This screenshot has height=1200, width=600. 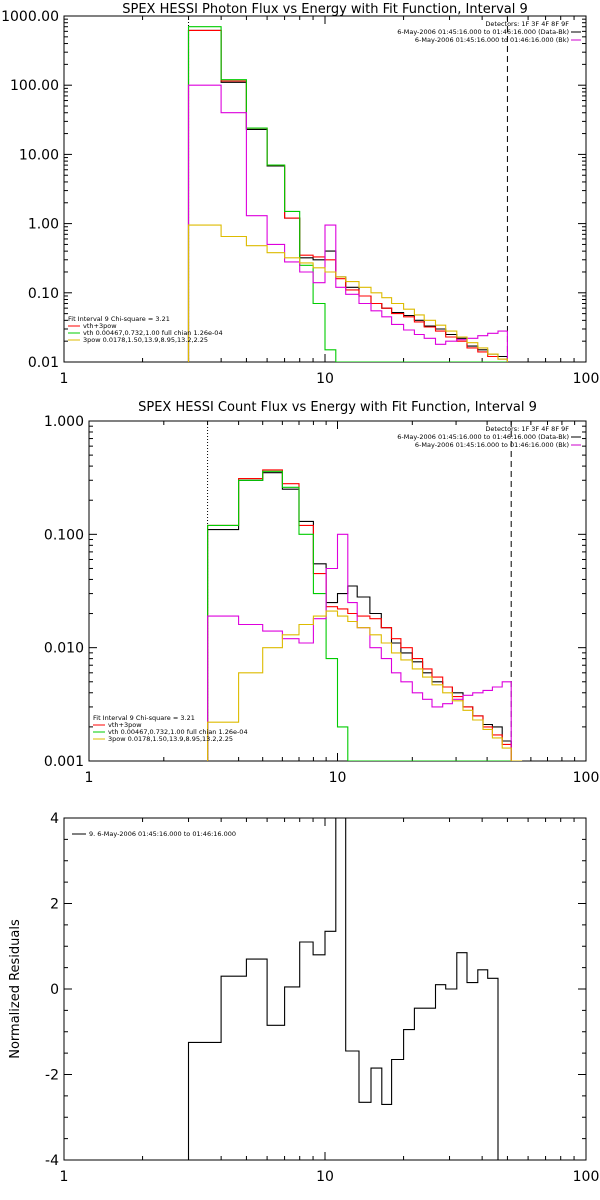 What do you see at coordinates (170, 739) in the screenshot?
I see `count-legend-bottomleft-entry: 3pow 0.0178,1.50,13.9,8.95,13.2,2.25` at bounding box center [170, 739].